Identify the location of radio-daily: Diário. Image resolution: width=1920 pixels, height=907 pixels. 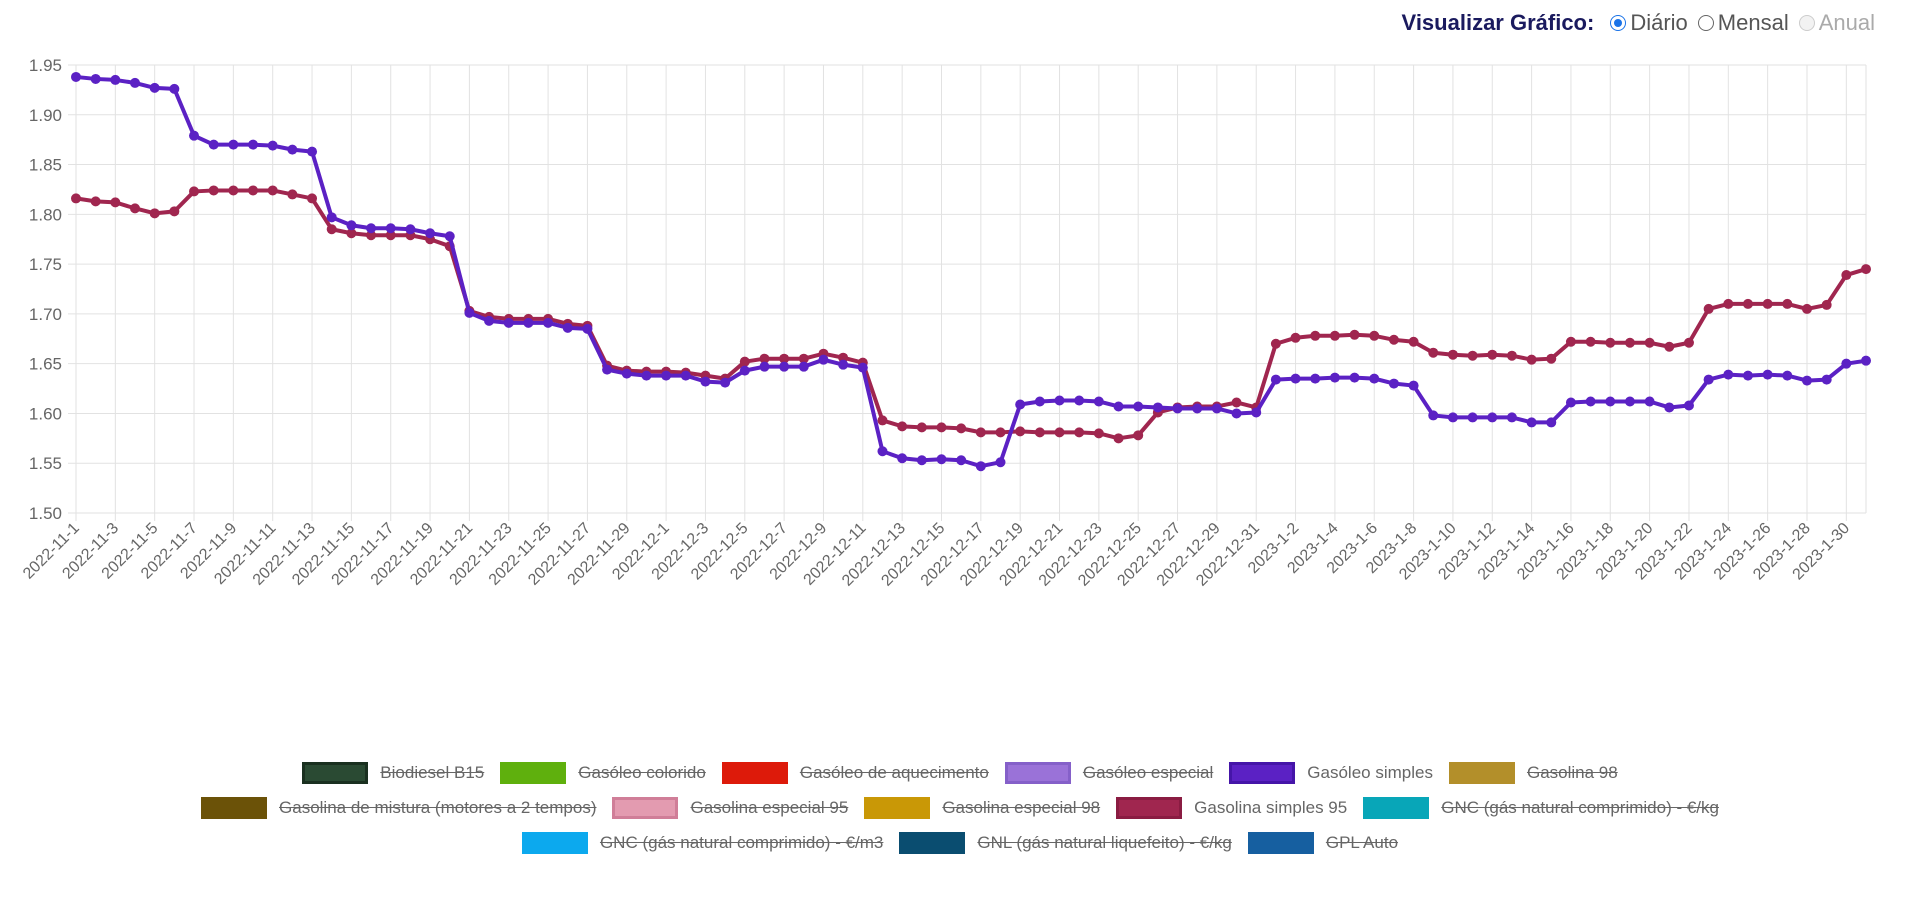
(1649, 23).